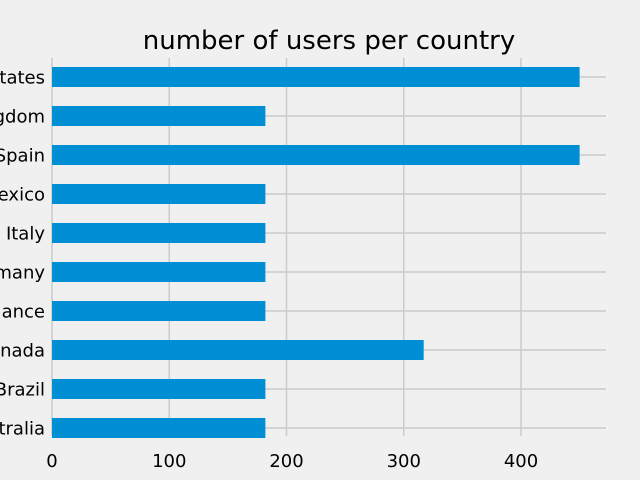 This screenshot has width=640, height=480. I want to click on bar-france, so click(159, 311).